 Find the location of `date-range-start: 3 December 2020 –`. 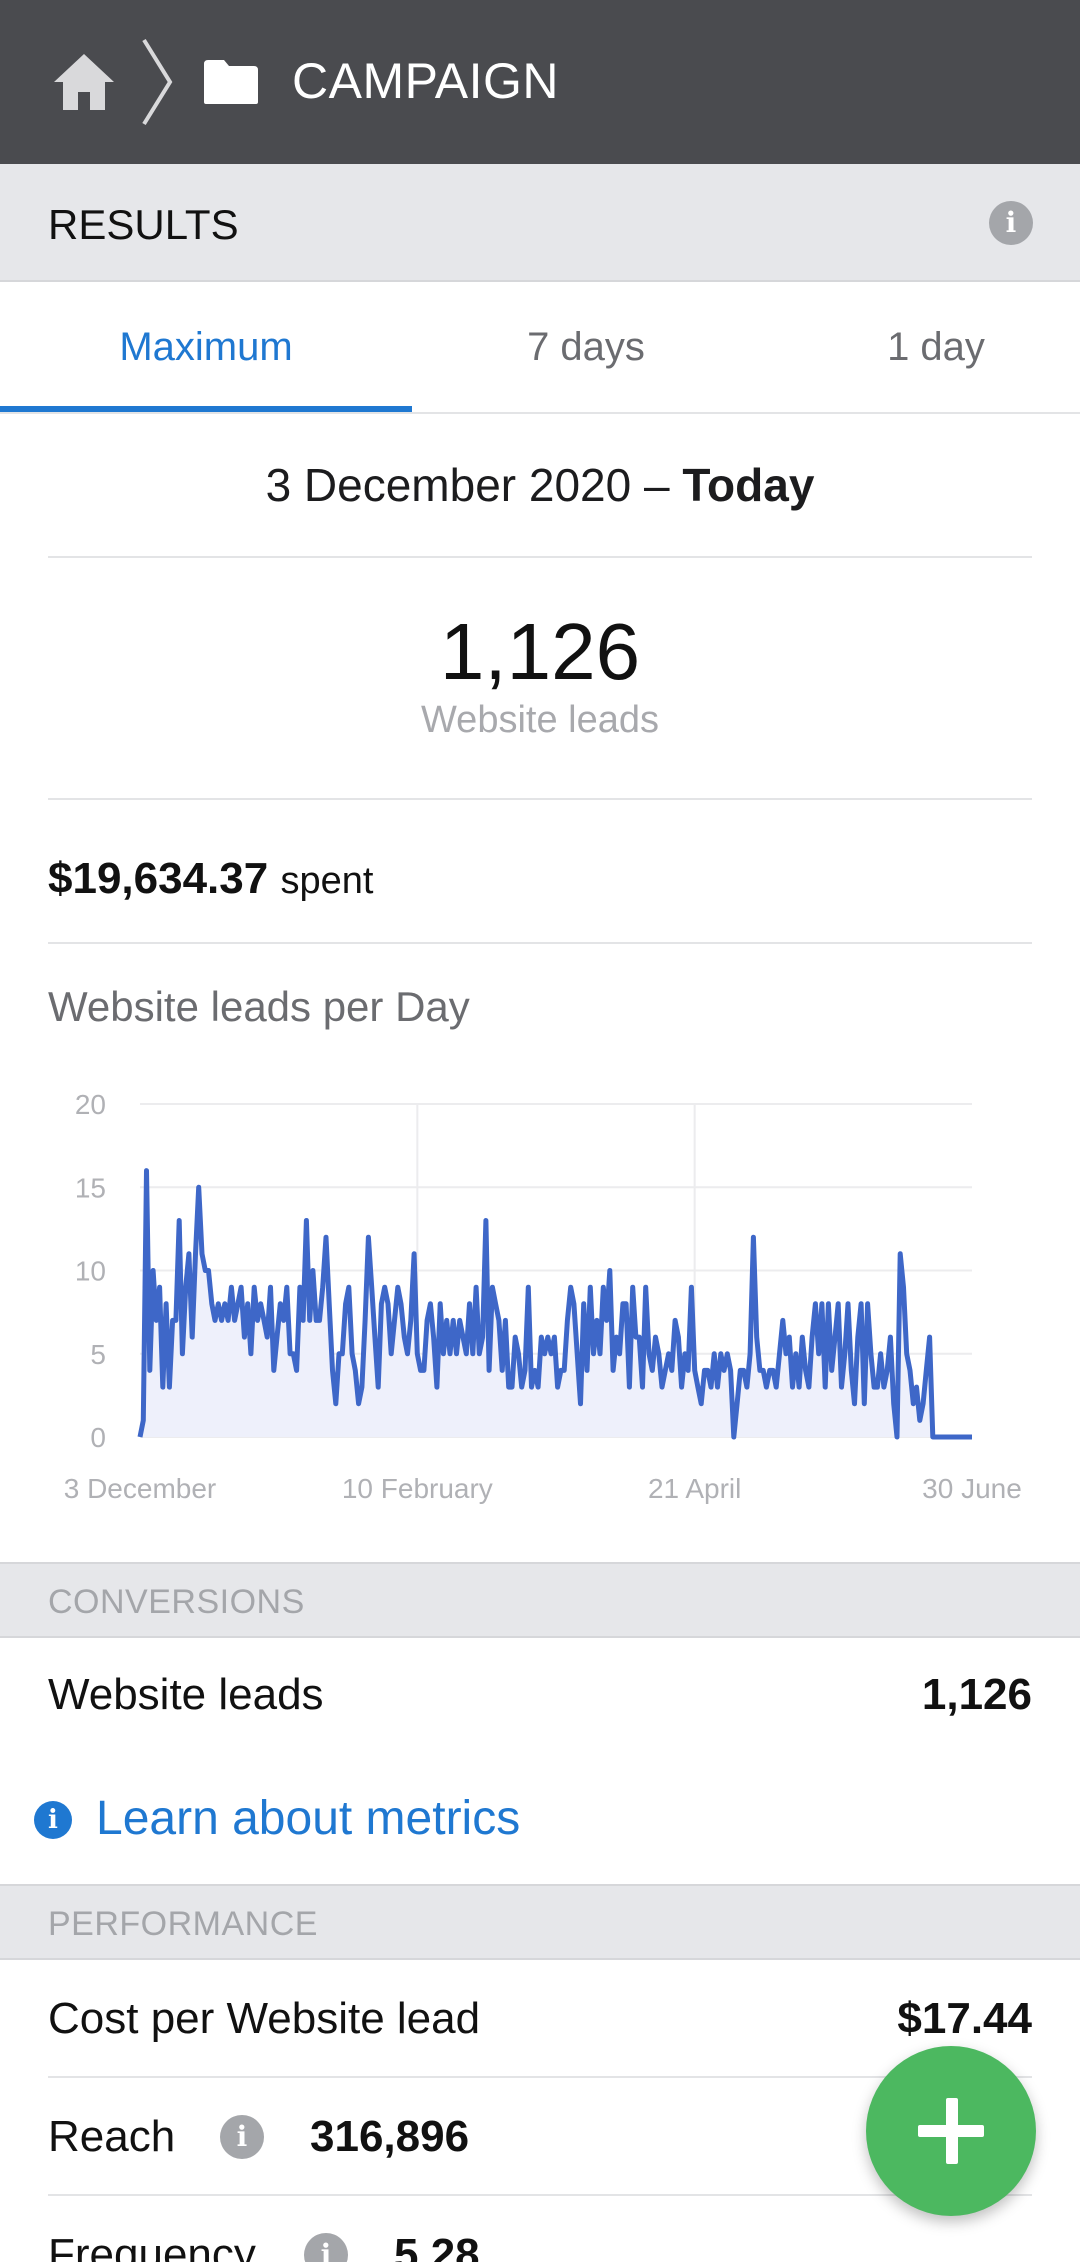

date-range-start: 3 December 2020 – is located at coordinates (474, 485).